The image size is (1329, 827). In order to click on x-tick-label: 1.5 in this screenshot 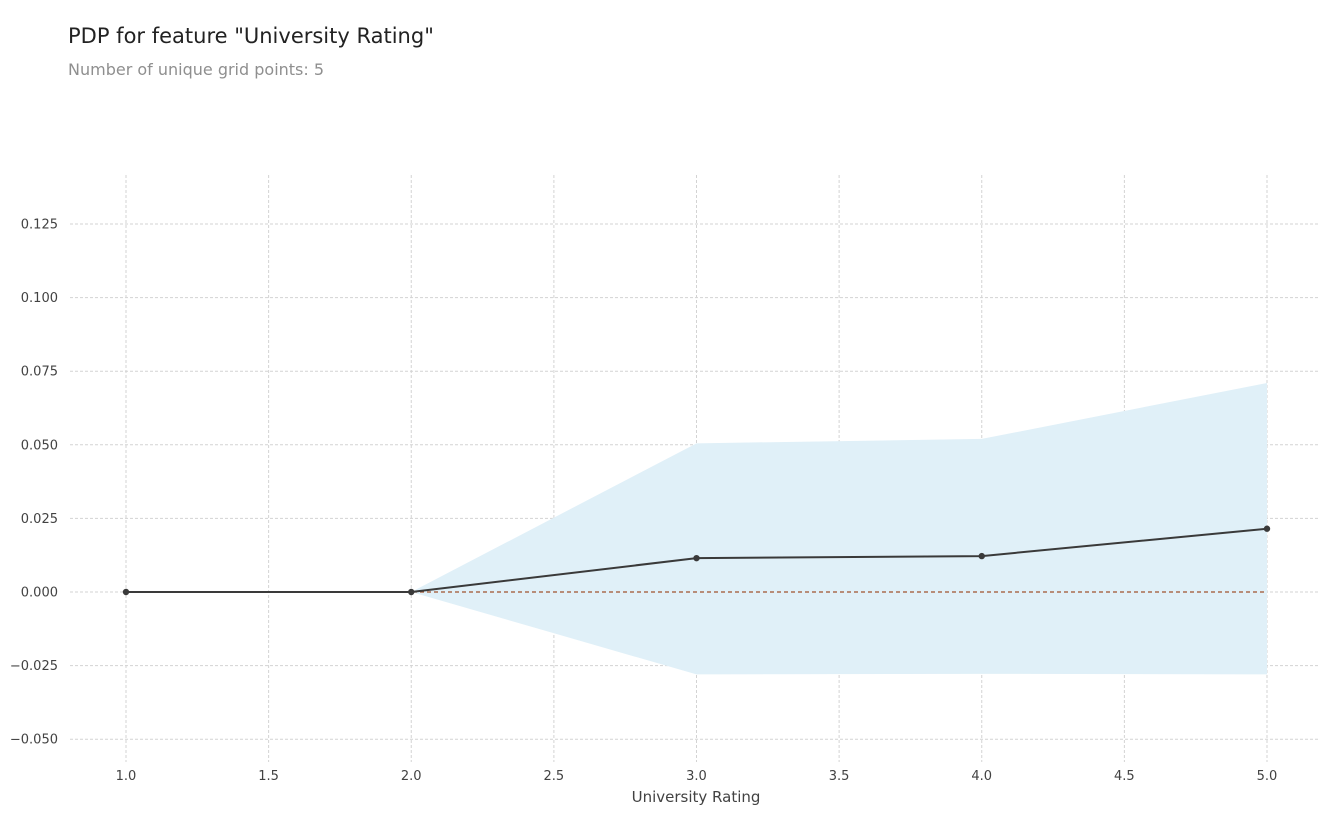, I will do `click(268, 776)`.